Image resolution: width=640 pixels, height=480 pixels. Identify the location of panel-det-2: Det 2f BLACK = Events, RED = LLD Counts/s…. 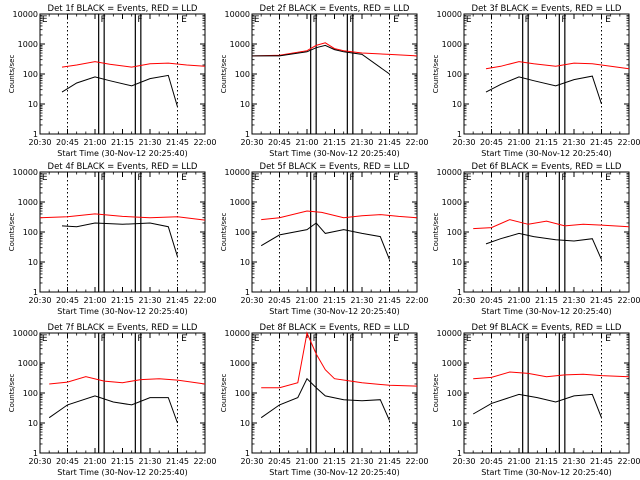
(324, 81).